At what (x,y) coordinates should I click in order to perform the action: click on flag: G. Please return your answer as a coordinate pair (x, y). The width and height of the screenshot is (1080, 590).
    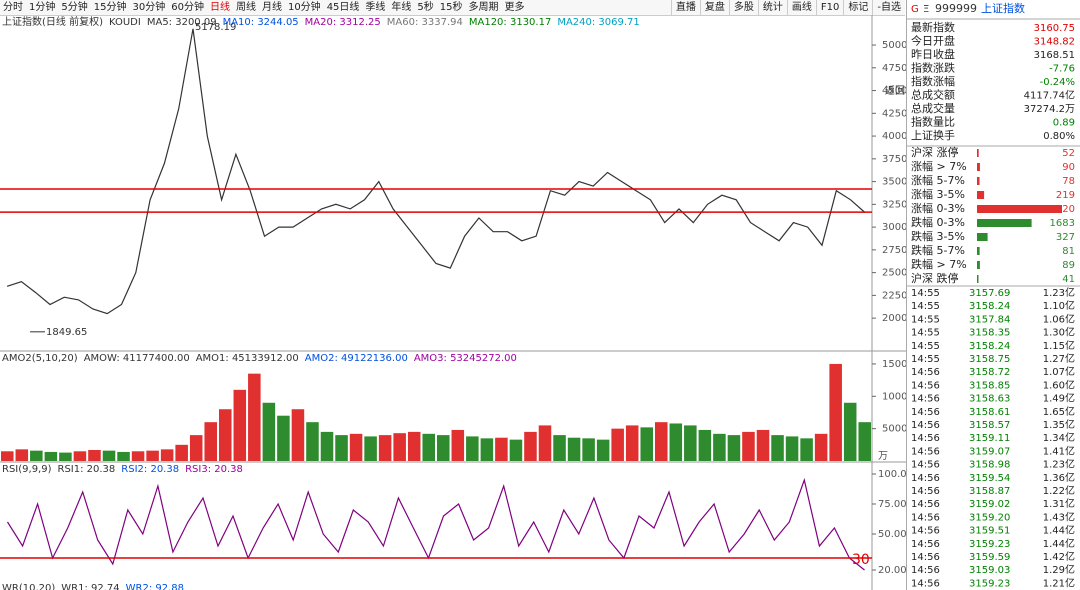
    Looking at the image, I should click on (915, 9).